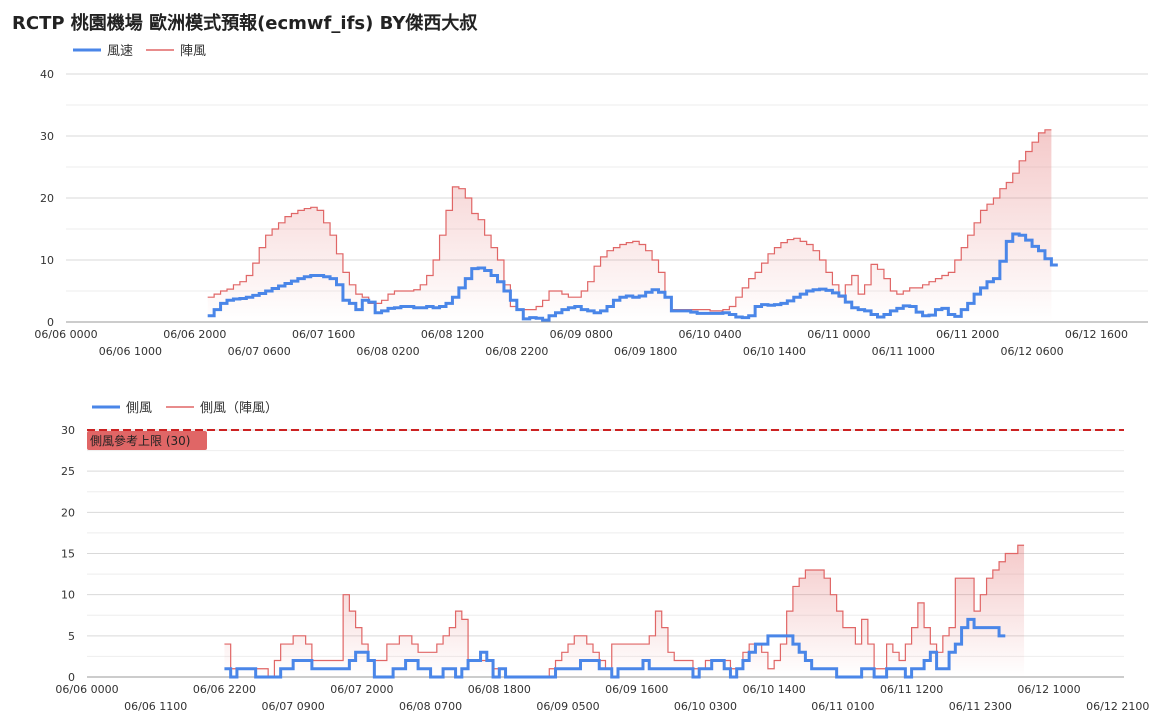 Image resolution: width=1170 pixels, height=728 pixels. What do you see at coordinates (1031, 351) in the screenshot?
I see `x-tick-label: 06/12 0600` at bounding box center [1031, 351].